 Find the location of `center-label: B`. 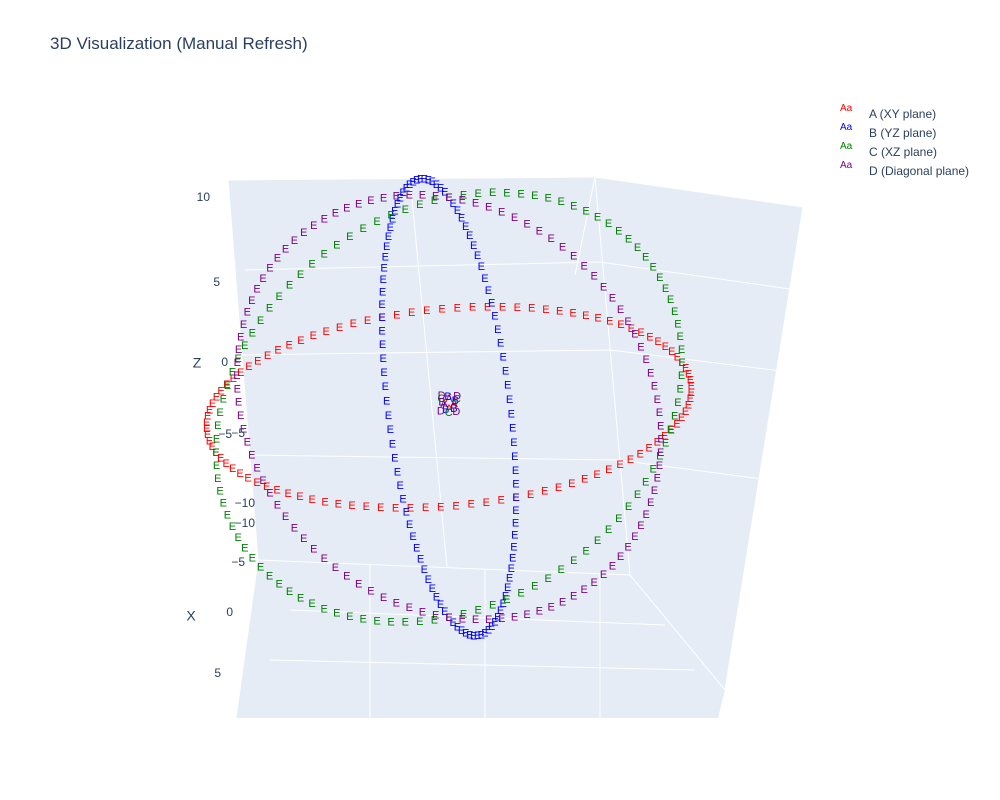

center-label: B is located at coordinates (455, 401).